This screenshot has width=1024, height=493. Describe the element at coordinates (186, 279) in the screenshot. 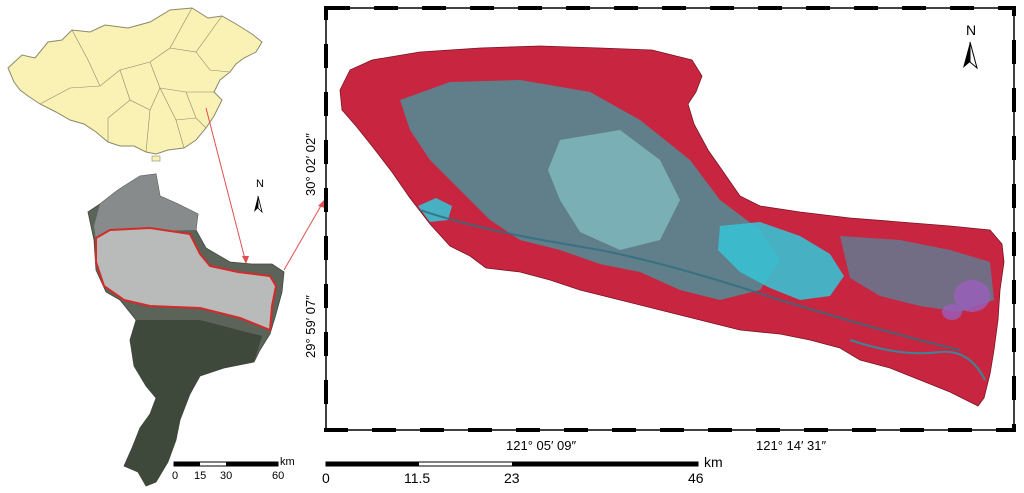

I see `overview-highlight-region` at that location.